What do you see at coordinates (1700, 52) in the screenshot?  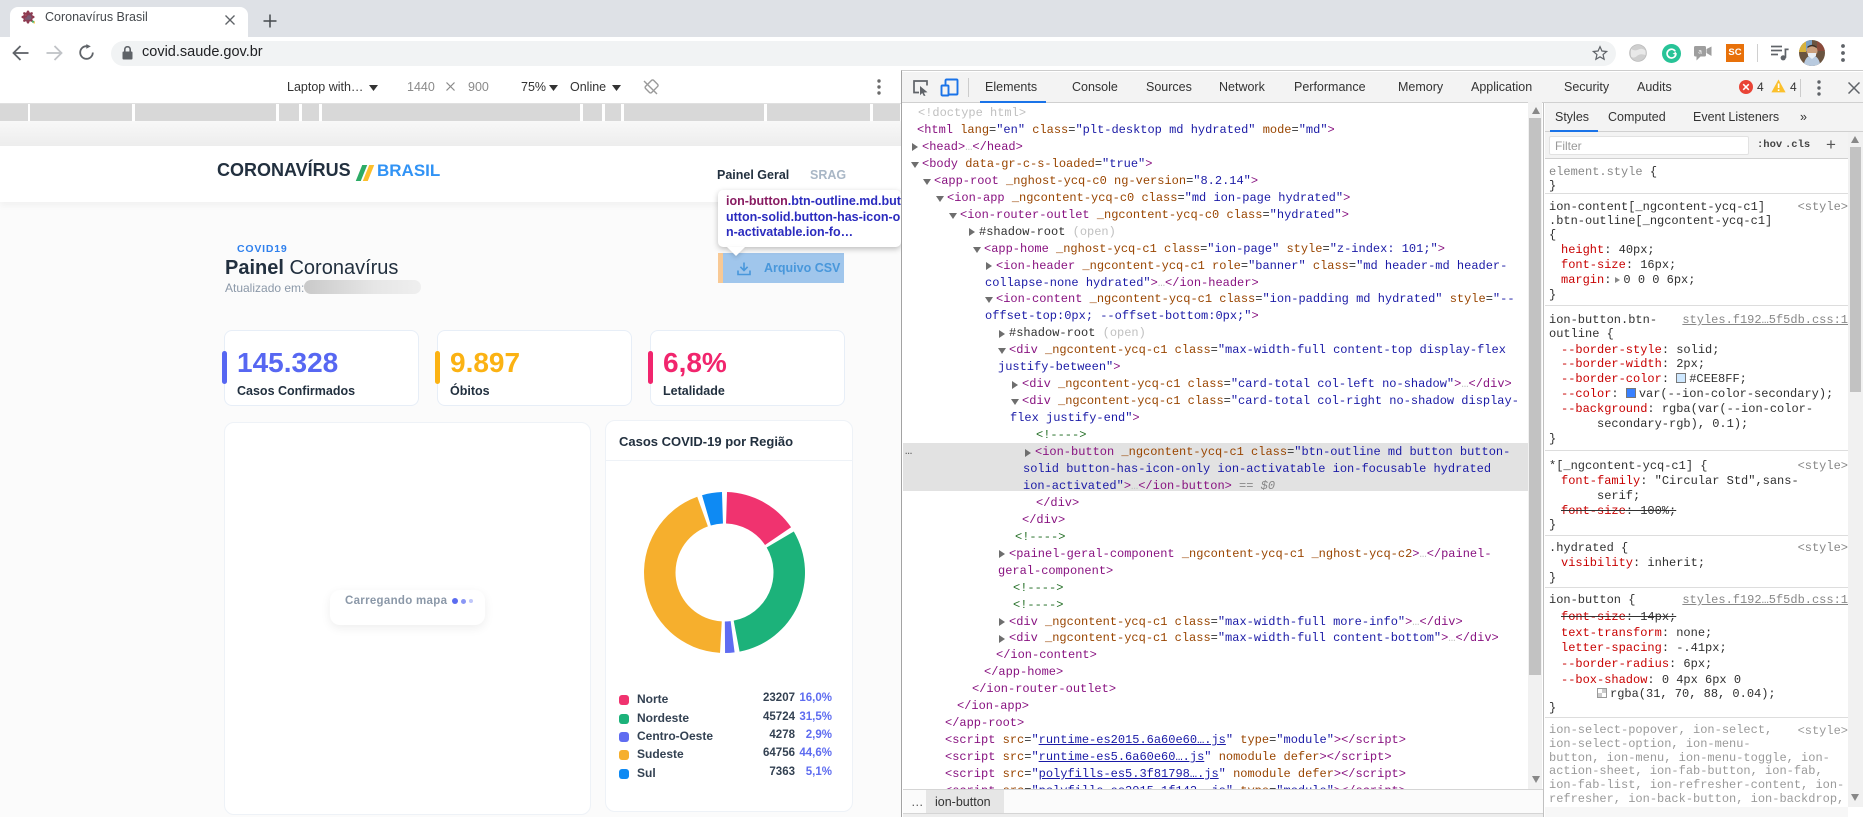 I see `svg-text: a` at bounding box center [1700, 52].